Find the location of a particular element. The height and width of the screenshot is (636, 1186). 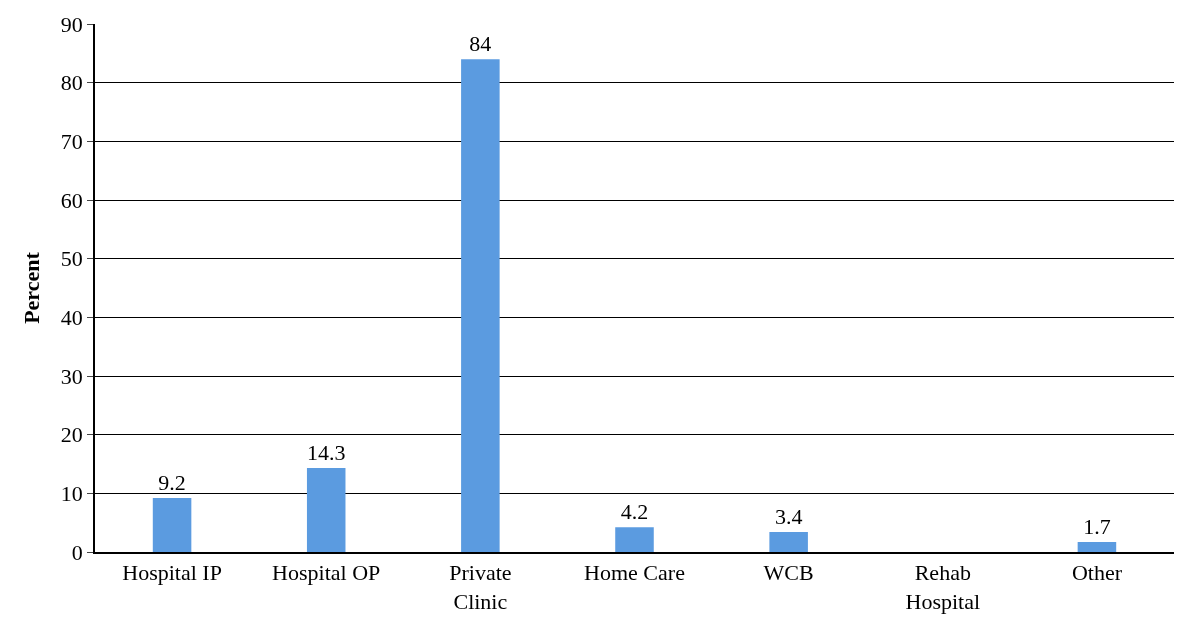

y-tick-label: 90 is located at coordinates (71, 24).